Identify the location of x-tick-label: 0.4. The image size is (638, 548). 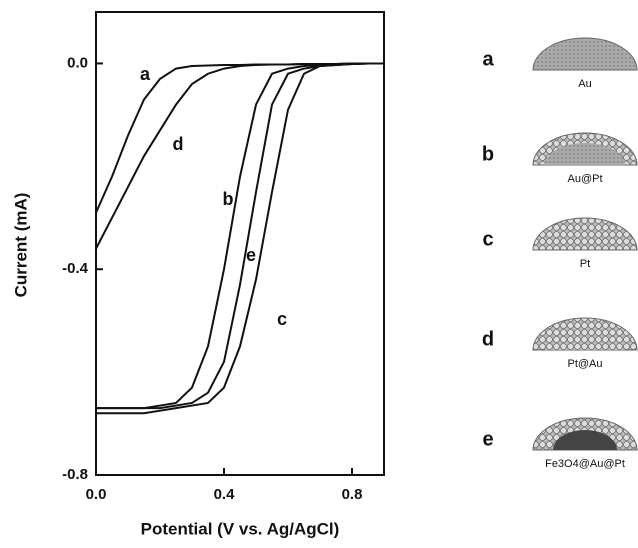
(225, 494).